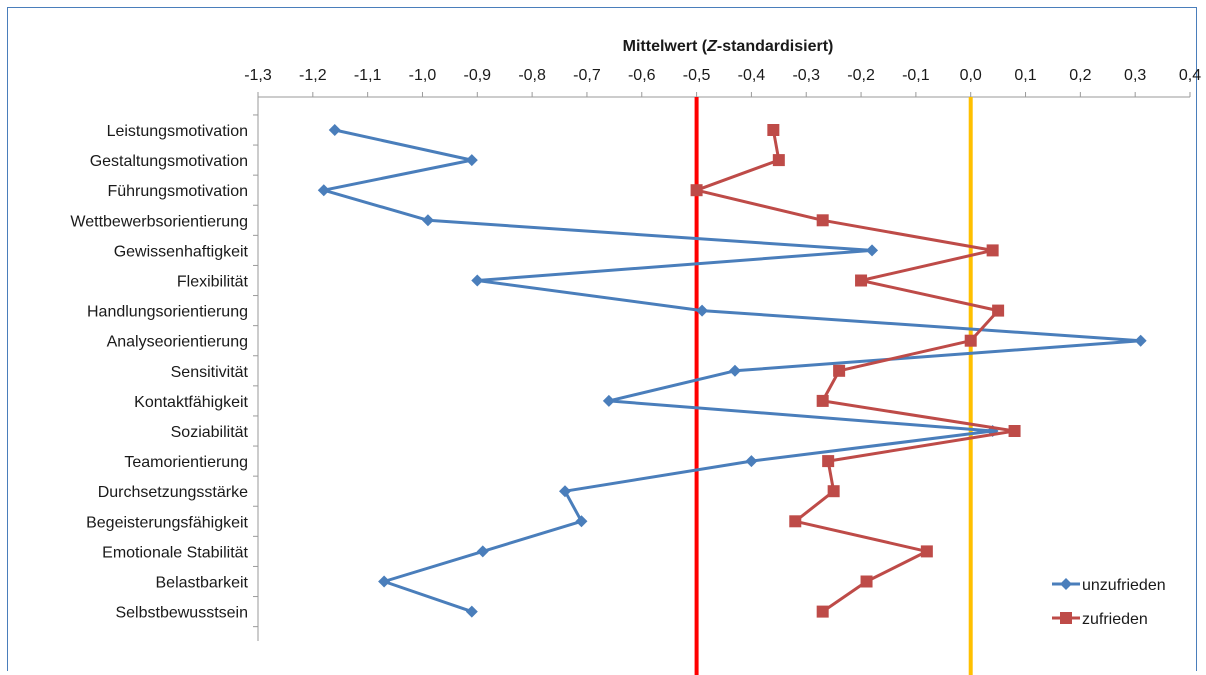 This screenshot has height=675, width=1206. Describe the element at coordinates (167, 312) in the screenshot. I see `y-category-label: Handlungsorientierung` at that location.